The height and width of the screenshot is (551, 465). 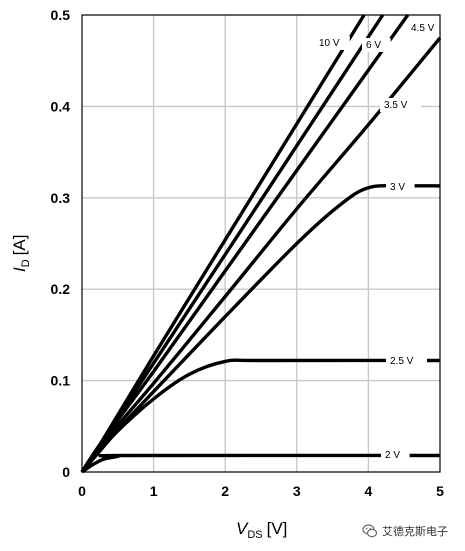 What do you see at coordinates (19, 269) in the screenshot?
I see `y-axis-title-main: I` at bounding box center [19, 269].